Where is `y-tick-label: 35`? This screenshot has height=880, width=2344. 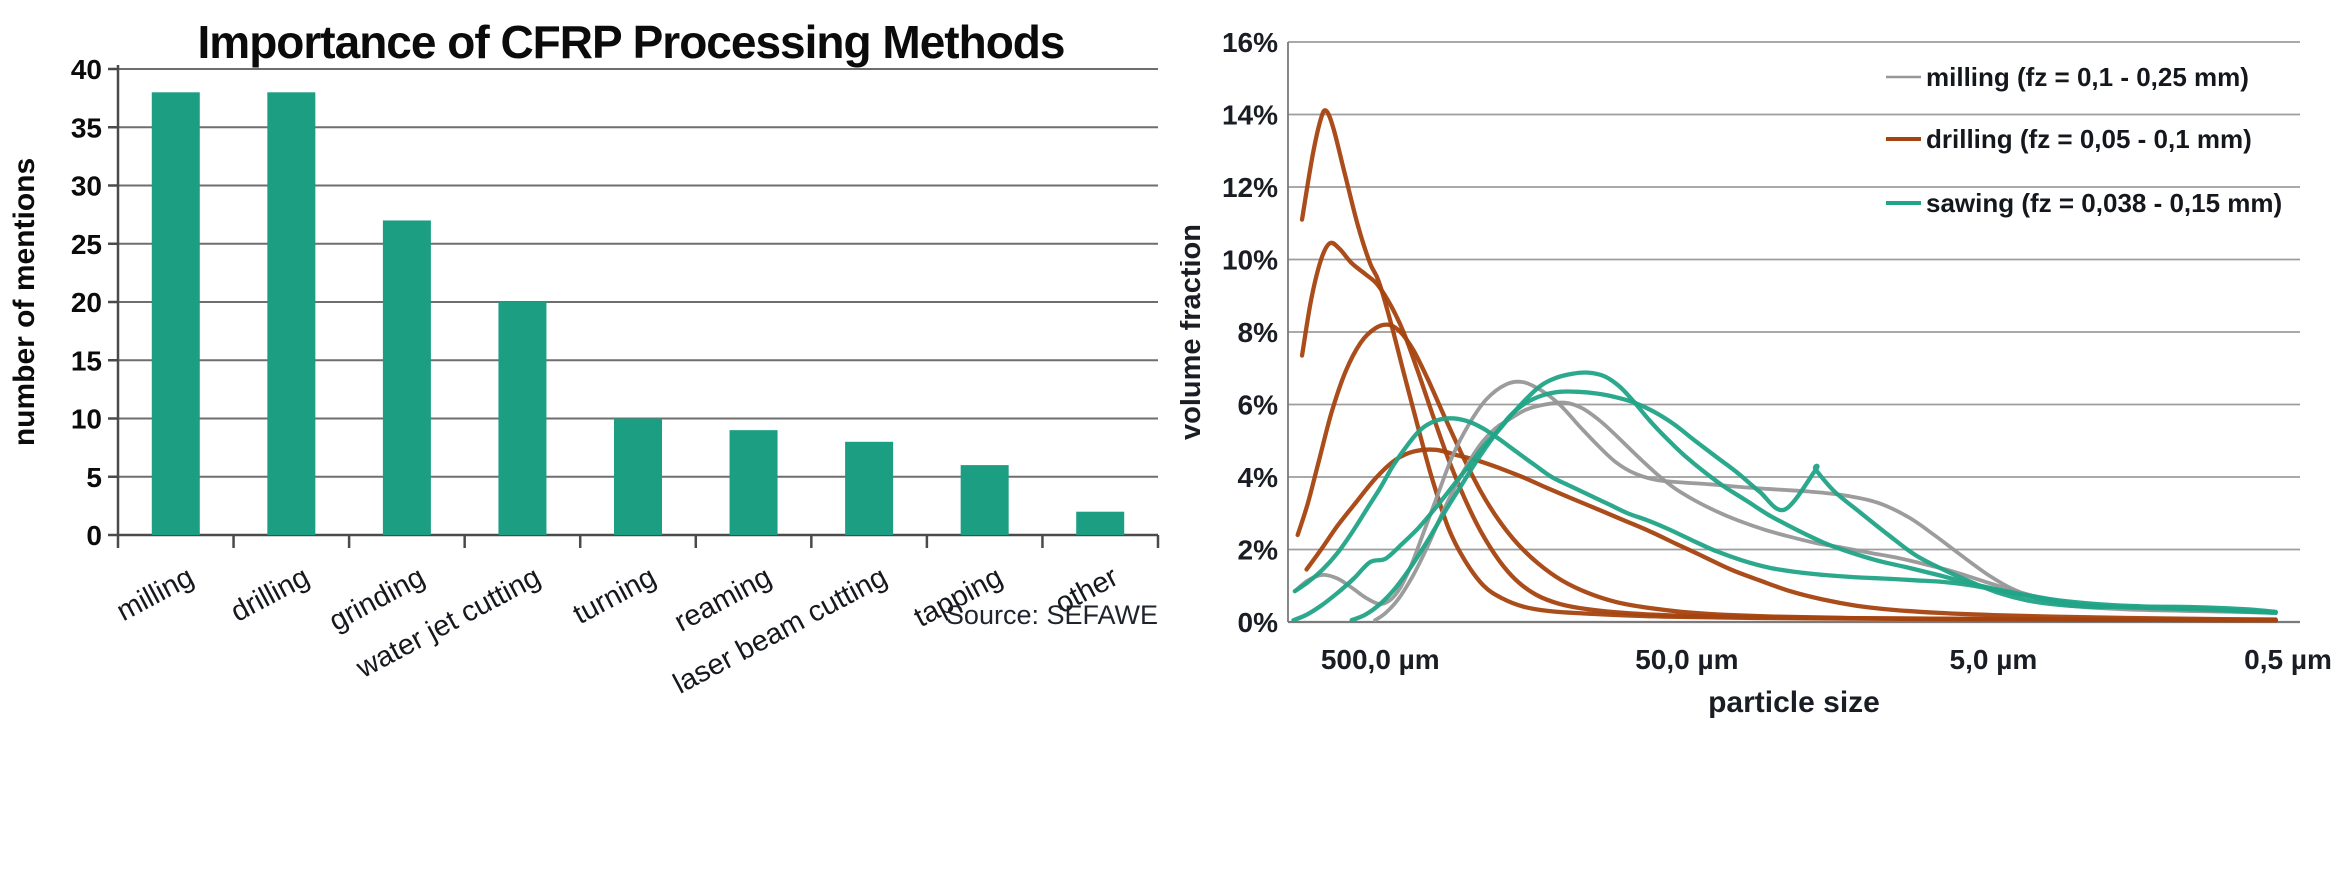
y-tick-label: 35 is located at coordinates (86, 127).